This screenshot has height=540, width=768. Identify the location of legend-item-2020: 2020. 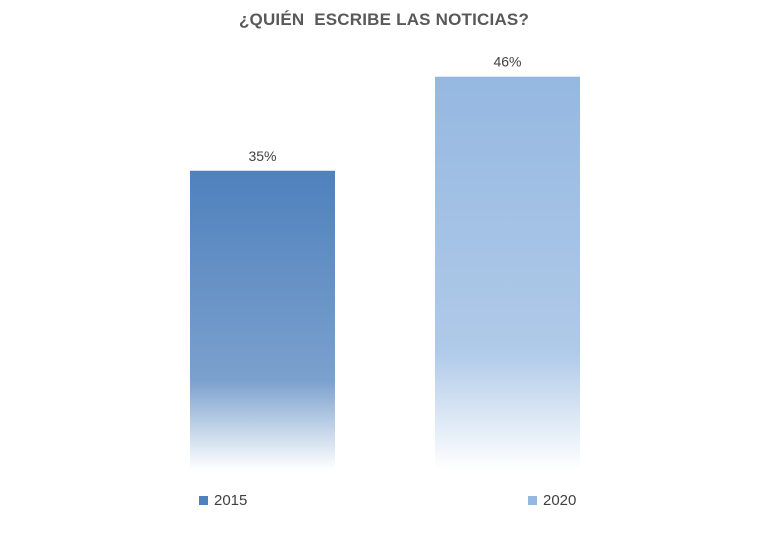
(552, 500).